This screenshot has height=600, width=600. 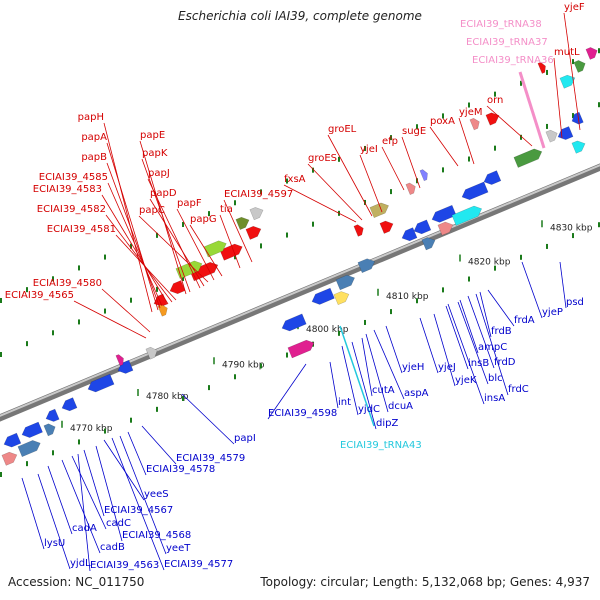 I want to click on upper-label-eciai39-4581-leader, so click(x=146, y=267).